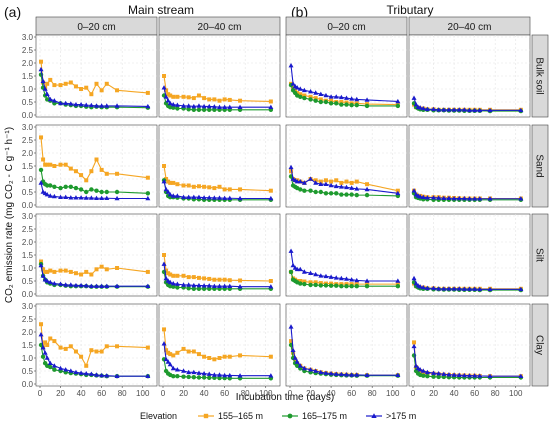  I want to click on y-axis-title: CO₂ emission rate (mg CO₂ - C g⁻¹ h⁻¹), so click(9, 215).